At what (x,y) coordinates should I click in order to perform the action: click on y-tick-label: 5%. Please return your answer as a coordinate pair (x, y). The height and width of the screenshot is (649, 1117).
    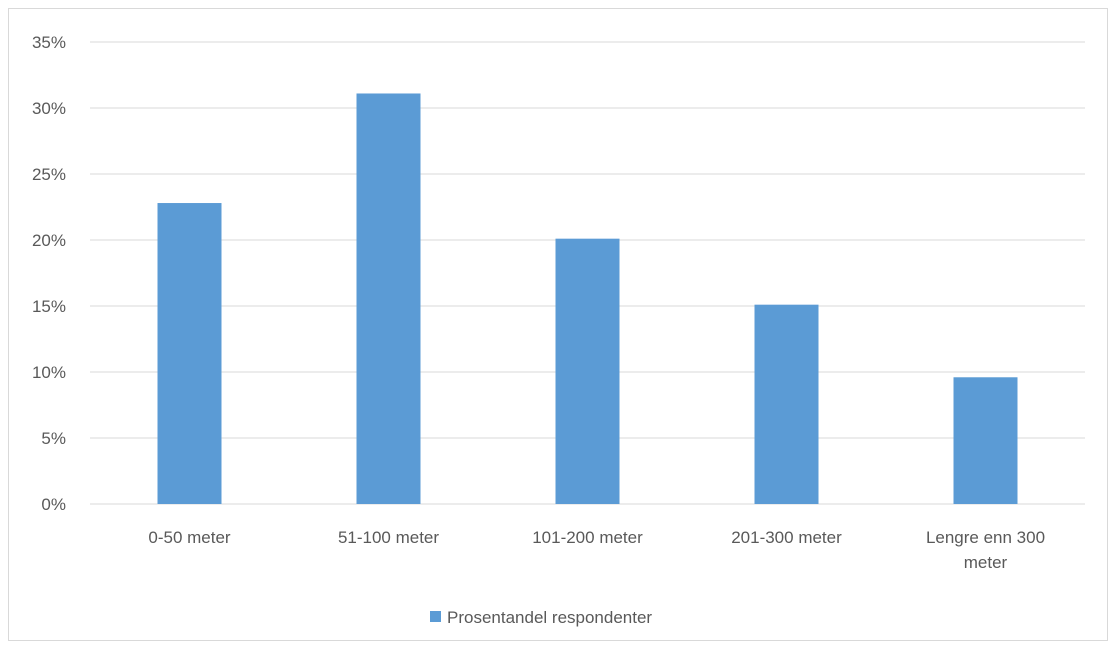
    Looking at the image, I should click on (53, 438).